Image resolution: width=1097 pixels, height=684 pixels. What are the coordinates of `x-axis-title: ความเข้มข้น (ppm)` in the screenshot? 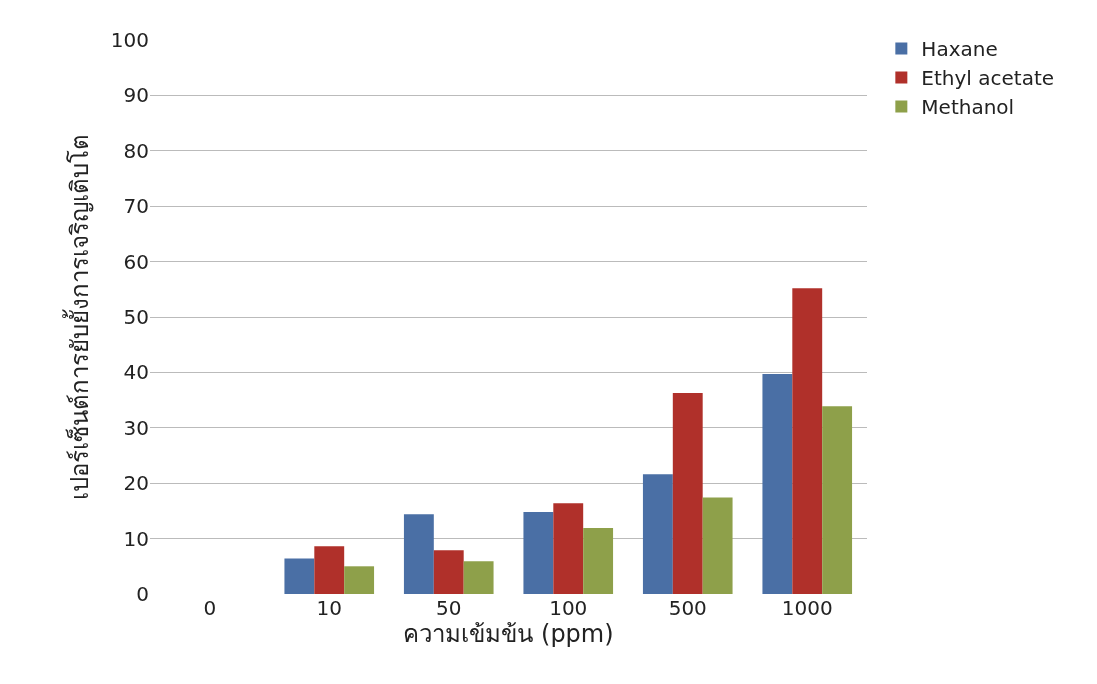 It's located at (508, 634).